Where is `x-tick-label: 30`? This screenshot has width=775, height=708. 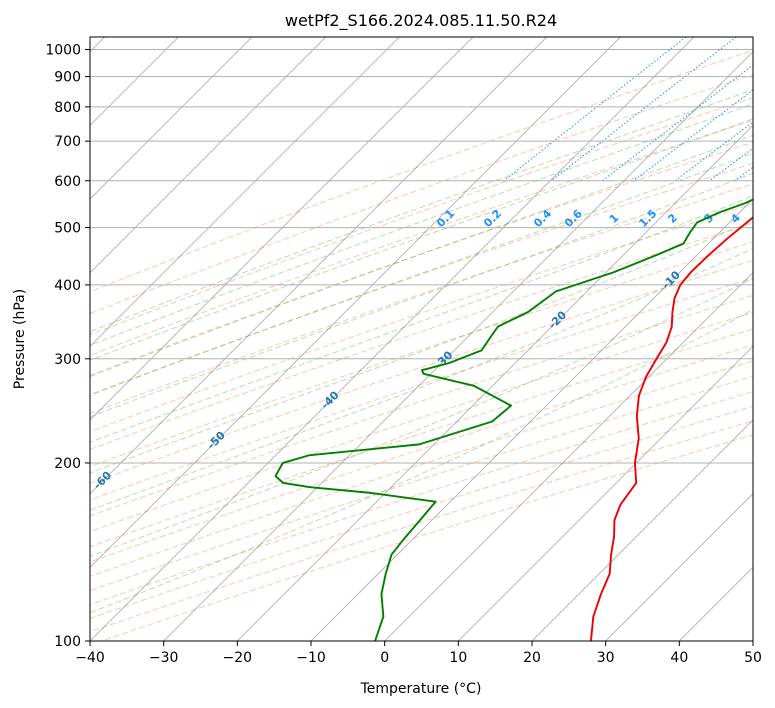 x-tick-label: 30 is located at coordinates (606, 658).